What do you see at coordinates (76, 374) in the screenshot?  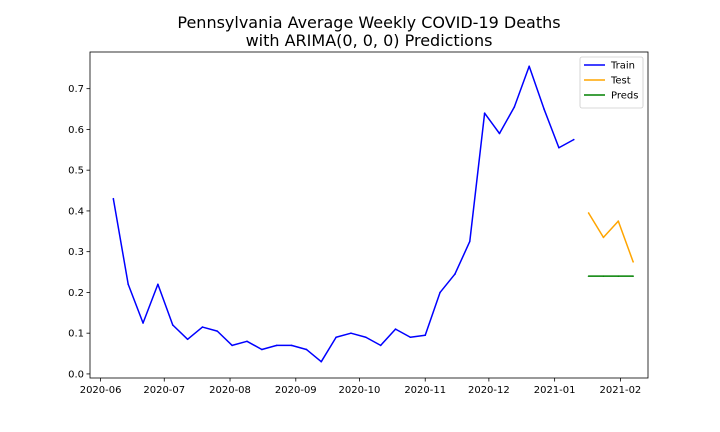 I see `y-tick-label: 0.0` at bounding box center [76, 374].